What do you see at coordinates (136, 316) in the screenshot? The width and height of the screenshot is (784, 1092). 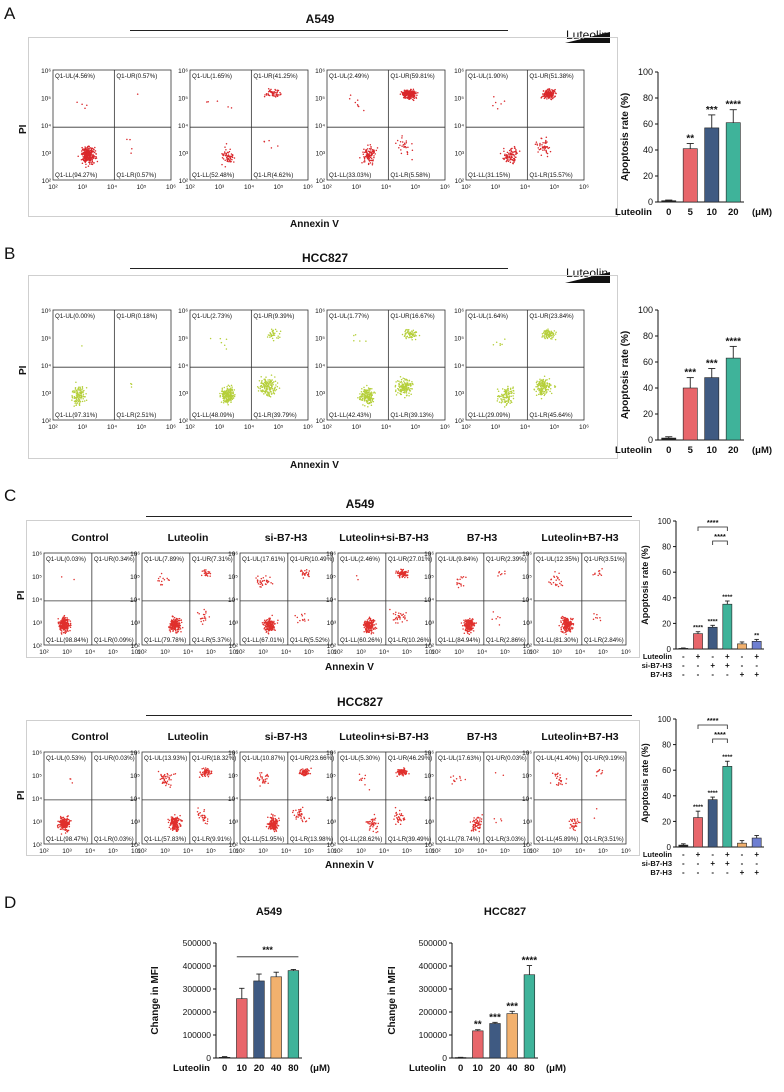 I see `quadrant-ur-label: Q1-UR(0.18%)` at bounding box center [136, 316].